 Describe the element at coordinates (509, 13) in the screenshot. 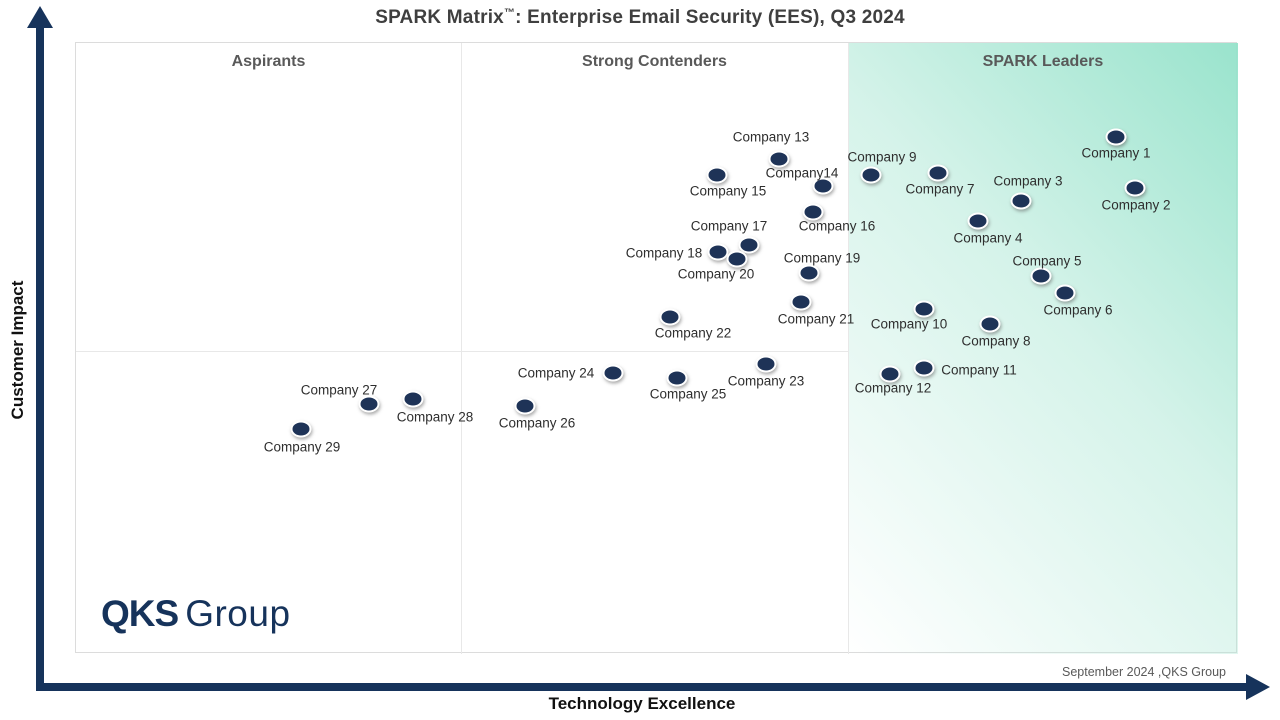

I see `trademark-symbol: ™` at that location.